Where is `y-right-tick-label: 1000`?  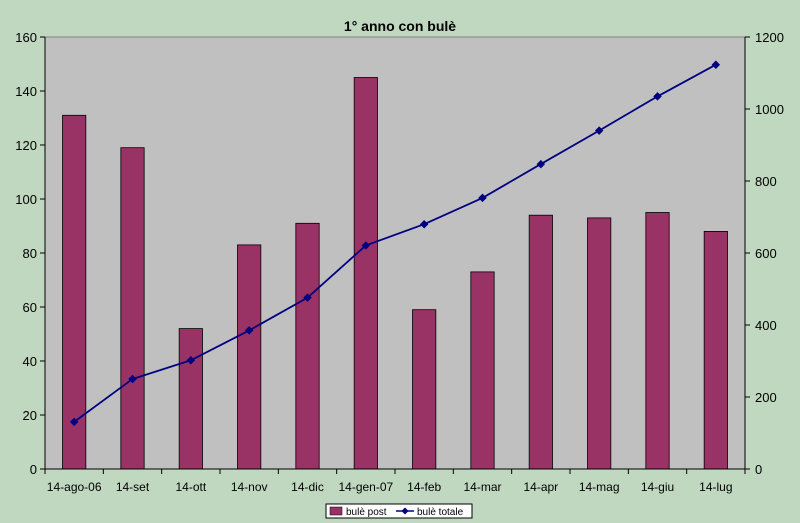
y-right-tick-label: 1000 is located at coordinates (769, 109).